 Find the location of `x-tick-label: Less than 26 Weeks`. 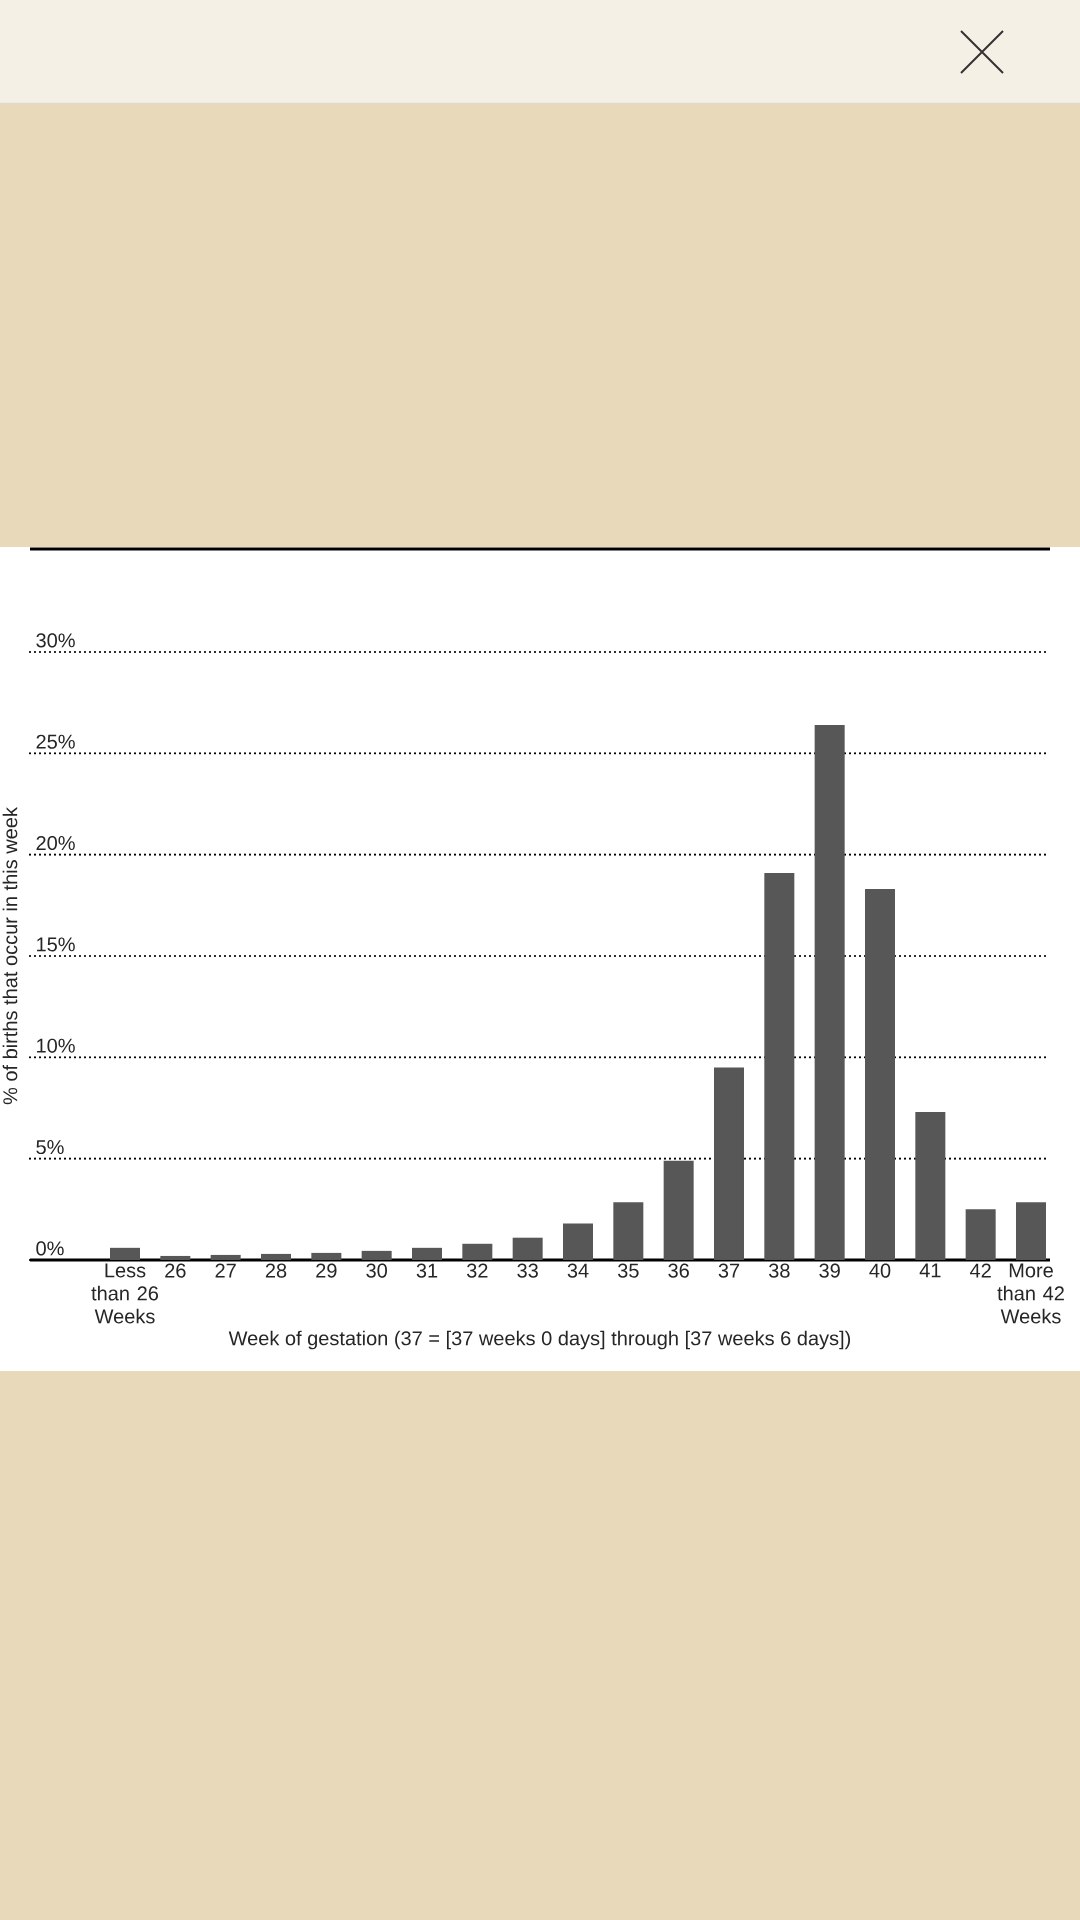

x-tick-label: Less than 26 Weeks is located at coordinates (125, 1293).